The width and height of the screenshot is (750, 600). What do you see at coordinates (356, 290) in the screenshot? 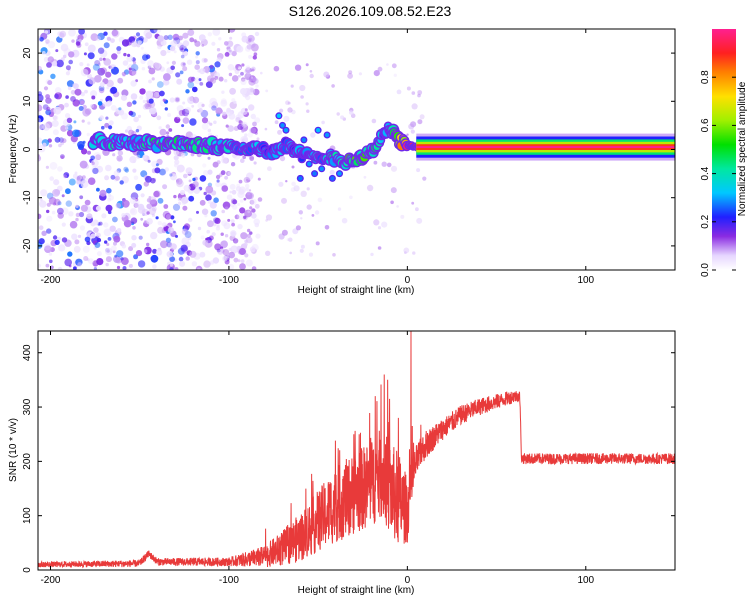
I see `spectrogram-x-axis-label: Height of straight line (km)` at bounding box center [356, 290].